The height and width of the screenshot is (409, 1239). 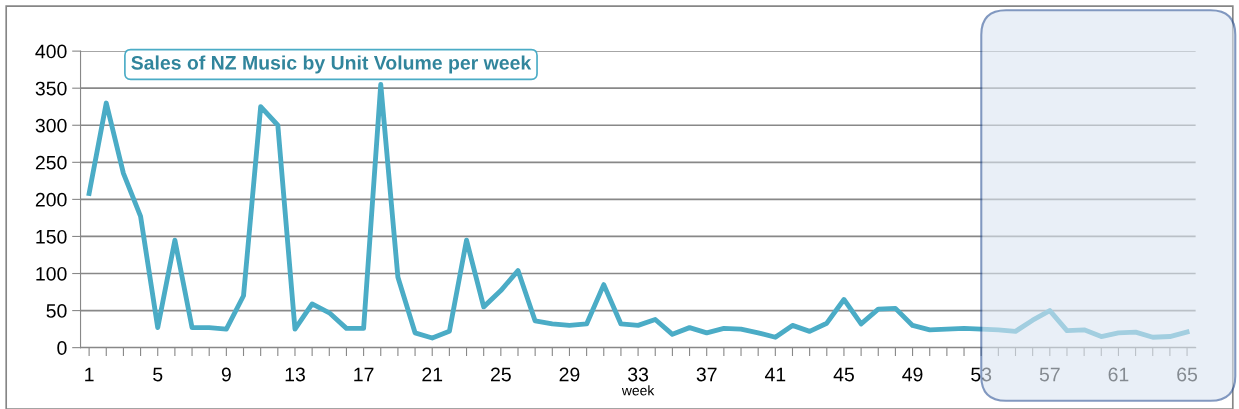 I want to click on y-tick-label: 50, so click(x=56, y=311).